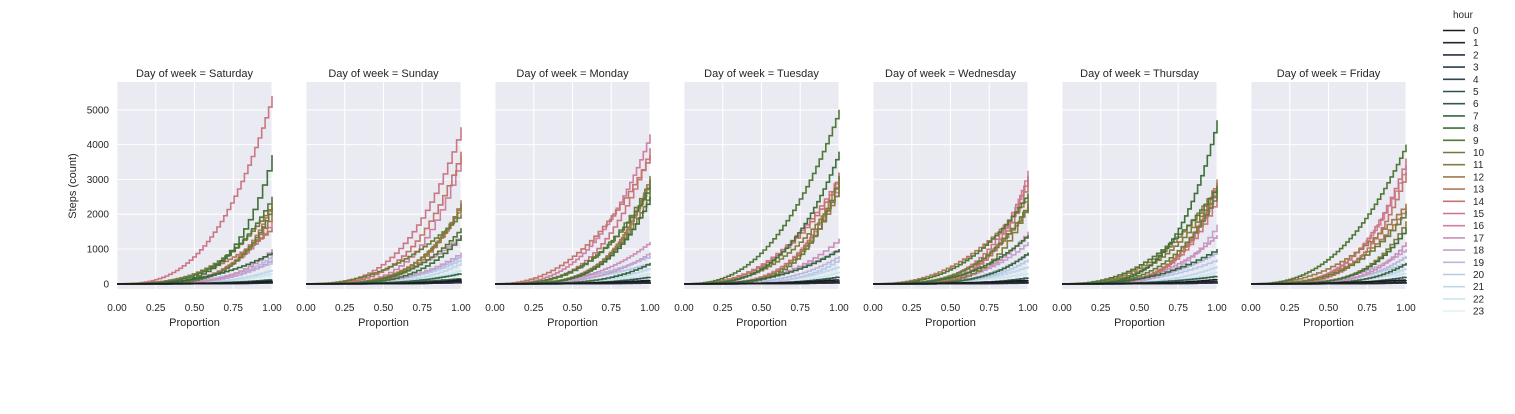 This screenshot has width=1515, height=414. I want to click on legend-label: 20, so click(1479, 275).